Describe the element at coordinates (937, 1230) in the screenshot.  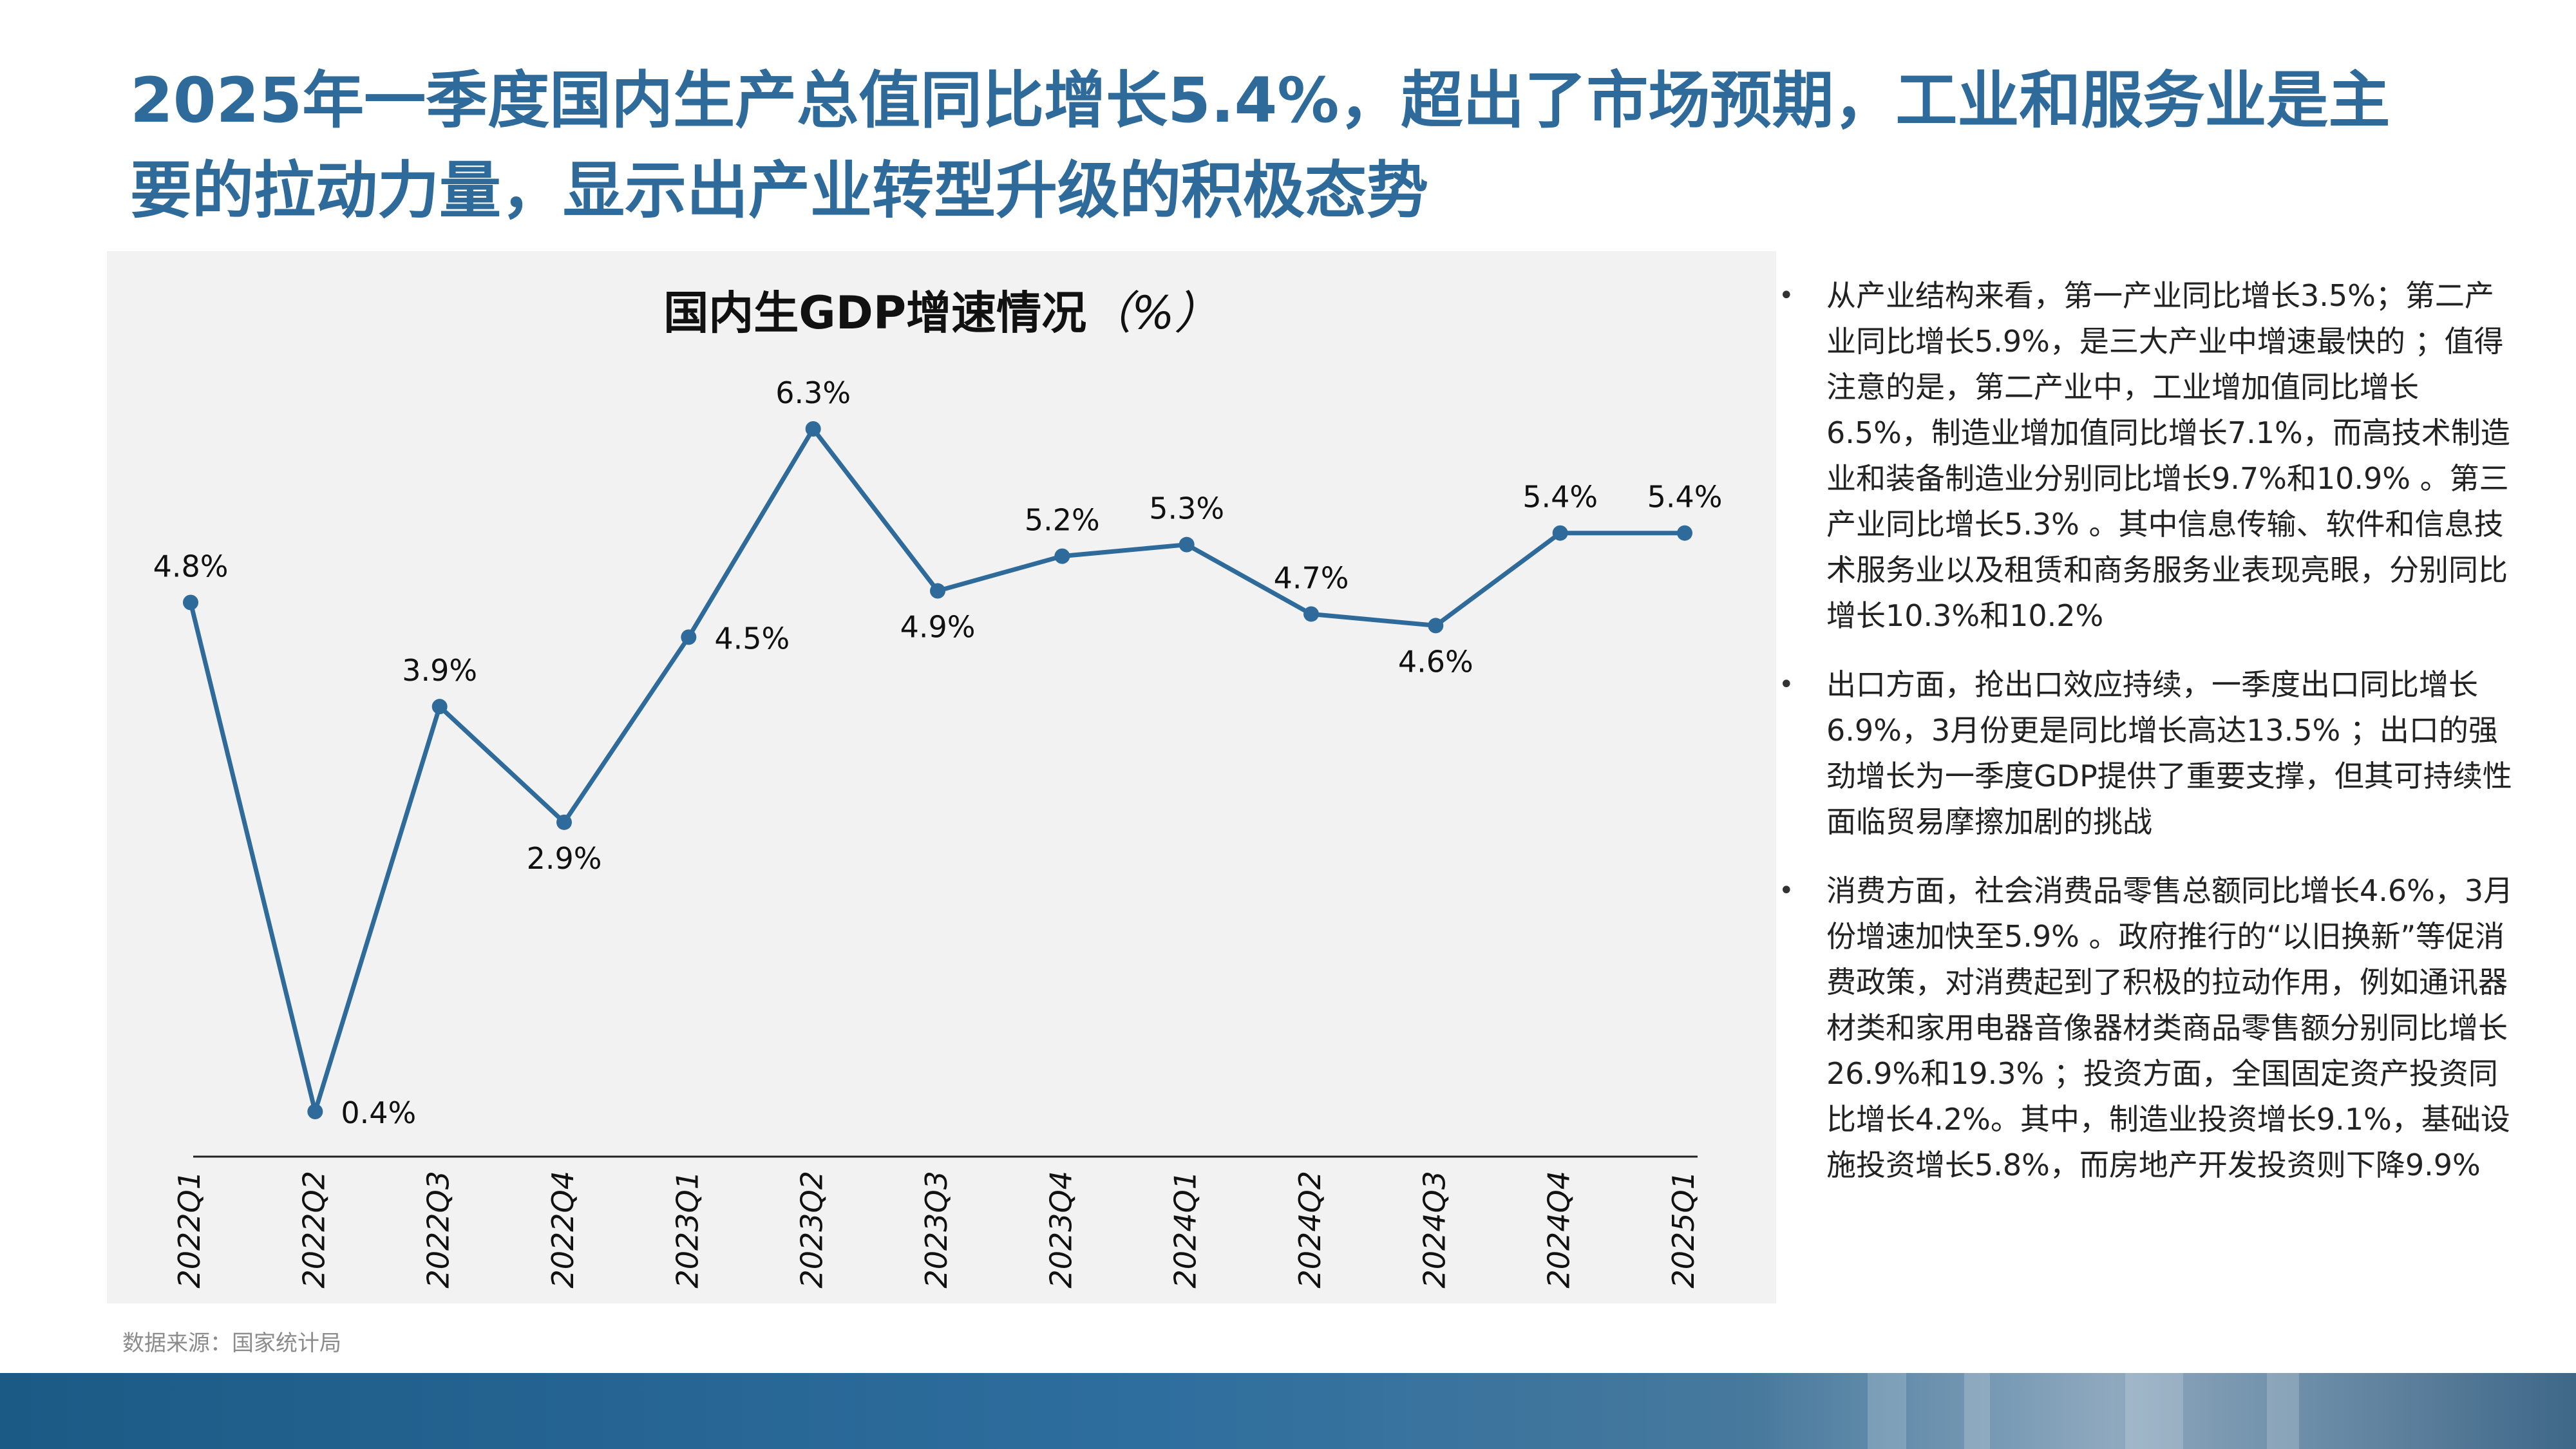
I see `x-tick-label: 2023Q3` at that location.